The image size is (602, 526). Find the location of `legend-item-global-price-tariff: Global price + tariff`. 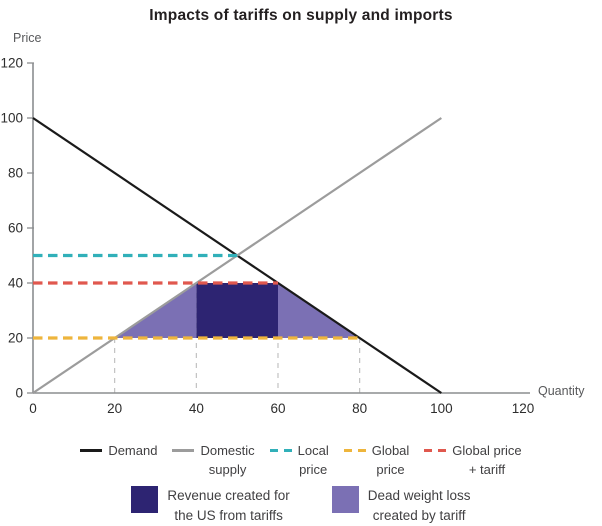

legend-item-global-price-tariff: Global price + tariff is located at coordinates (473, 461).